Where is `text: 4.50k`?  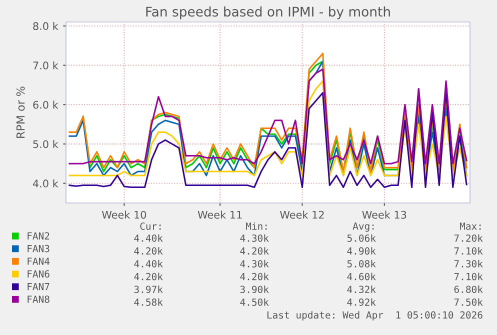
text: 4.50k is located at coordinates (254, 302).